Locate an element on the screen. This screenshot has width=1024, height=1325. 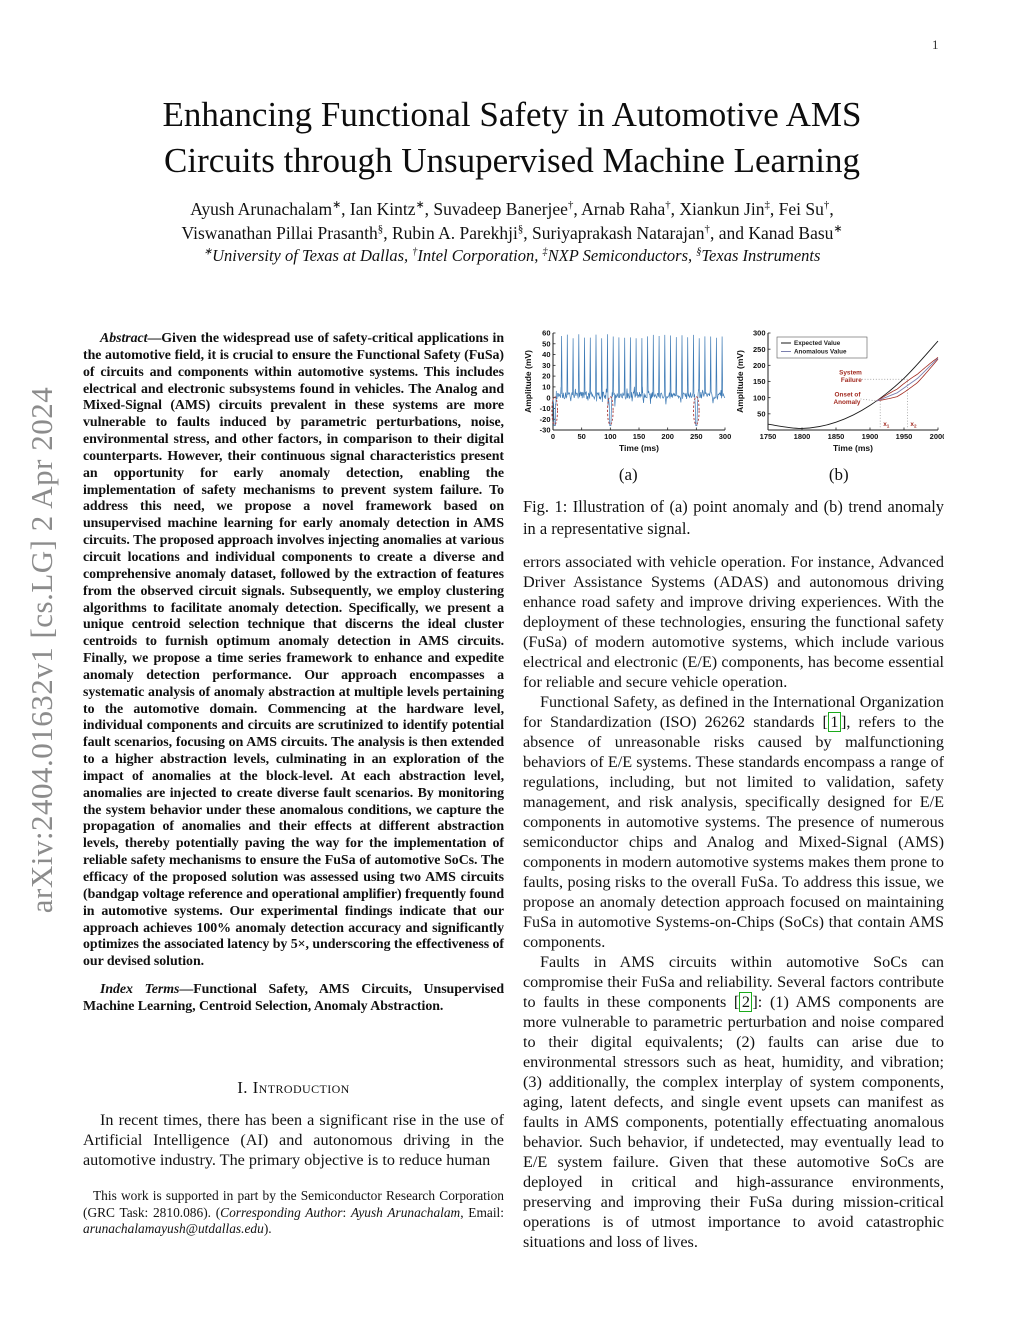
svg-text: 1750 is located at coordinates (768, 436).